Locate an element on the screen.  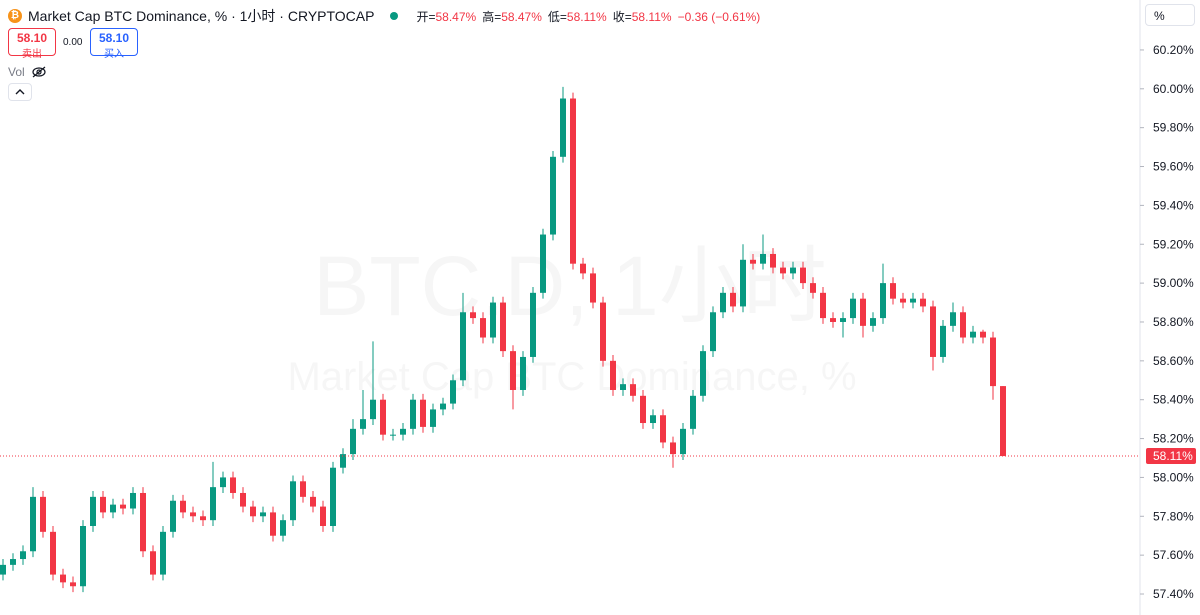
last-price-badge is located at coordinates (1171, 456).